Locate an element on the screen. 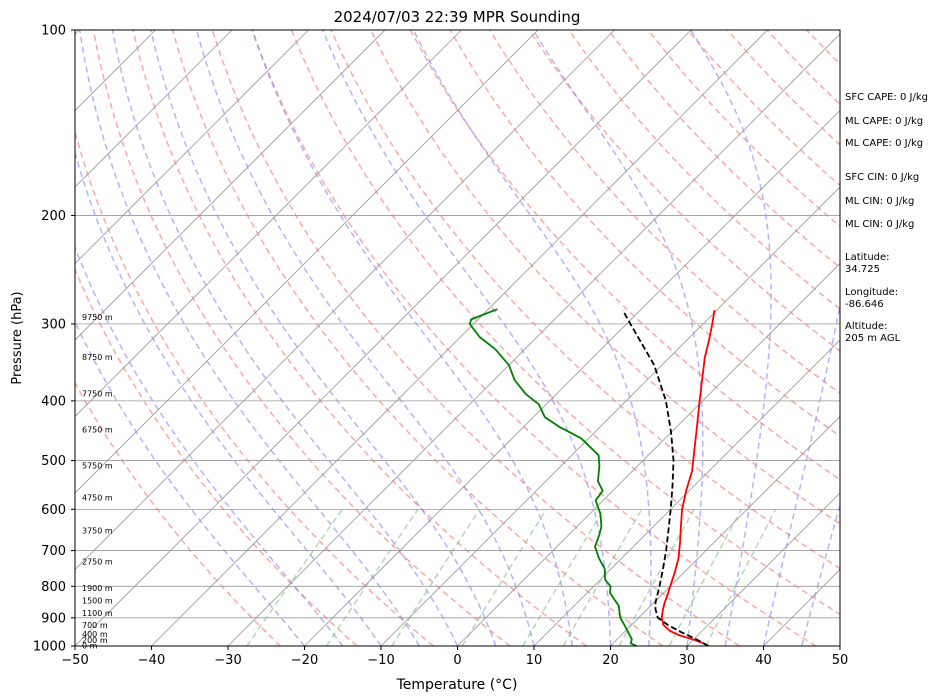  x-tick-label: 40 is located at coordinates (763, 660).